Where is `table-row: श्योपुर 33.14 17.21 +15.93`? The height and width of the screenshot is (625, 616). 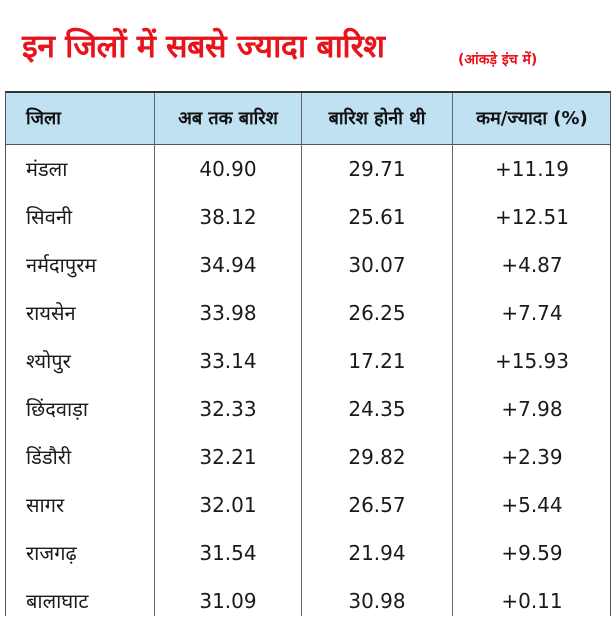 table-row: श्योपुर 33.14 17.21 +15.93 is located at coordinates (308, 361).